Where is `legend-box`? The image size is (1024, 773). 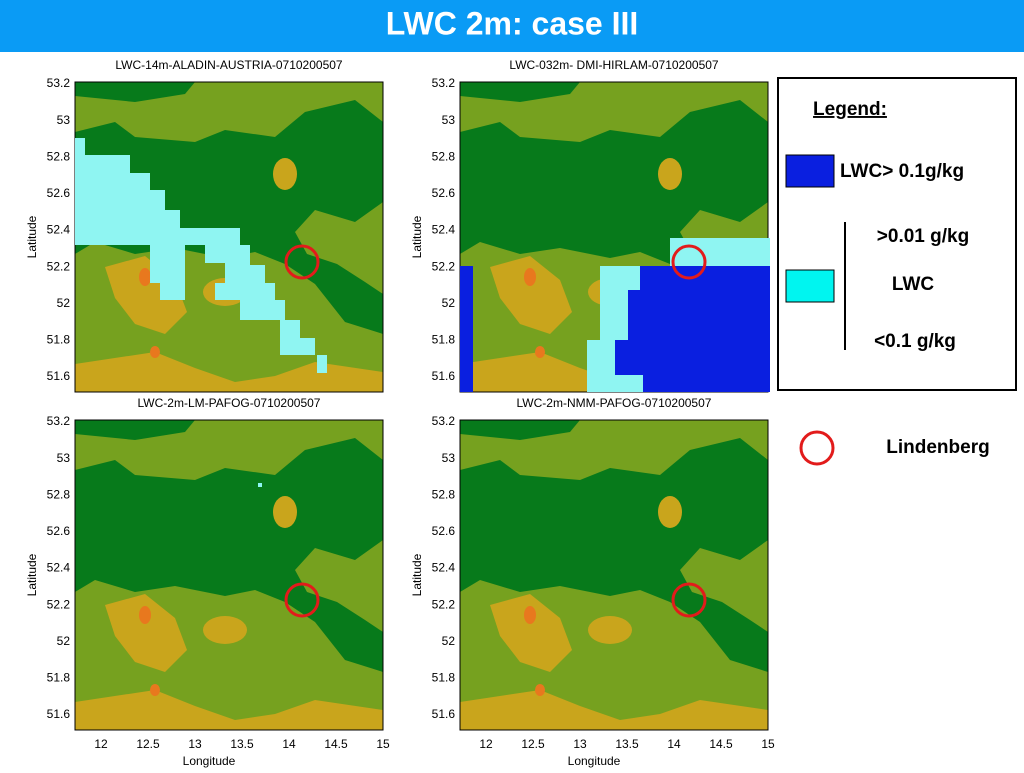 legend-box is located at coordinates (897, 234).